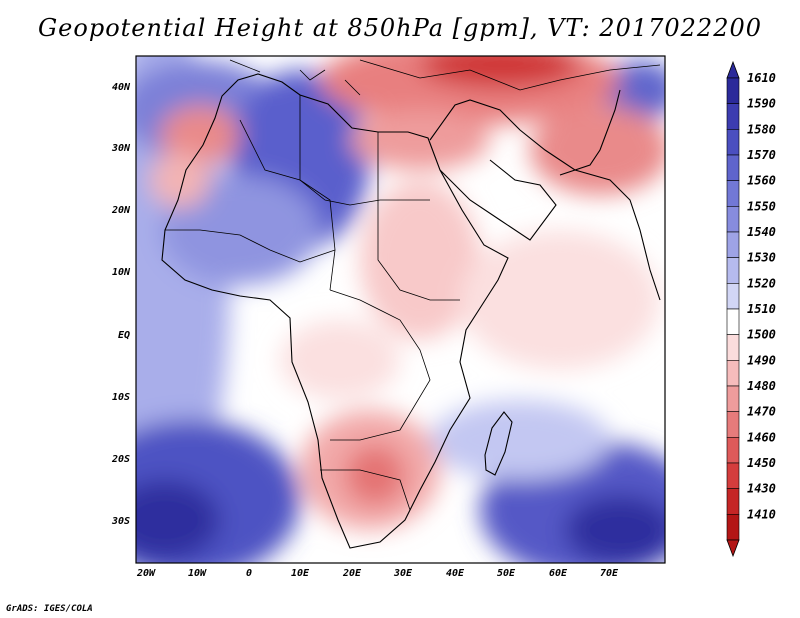  Describe the element at coordinates (761, 78) in the screenshot. I see `colorbar-label: 1610` at that location.